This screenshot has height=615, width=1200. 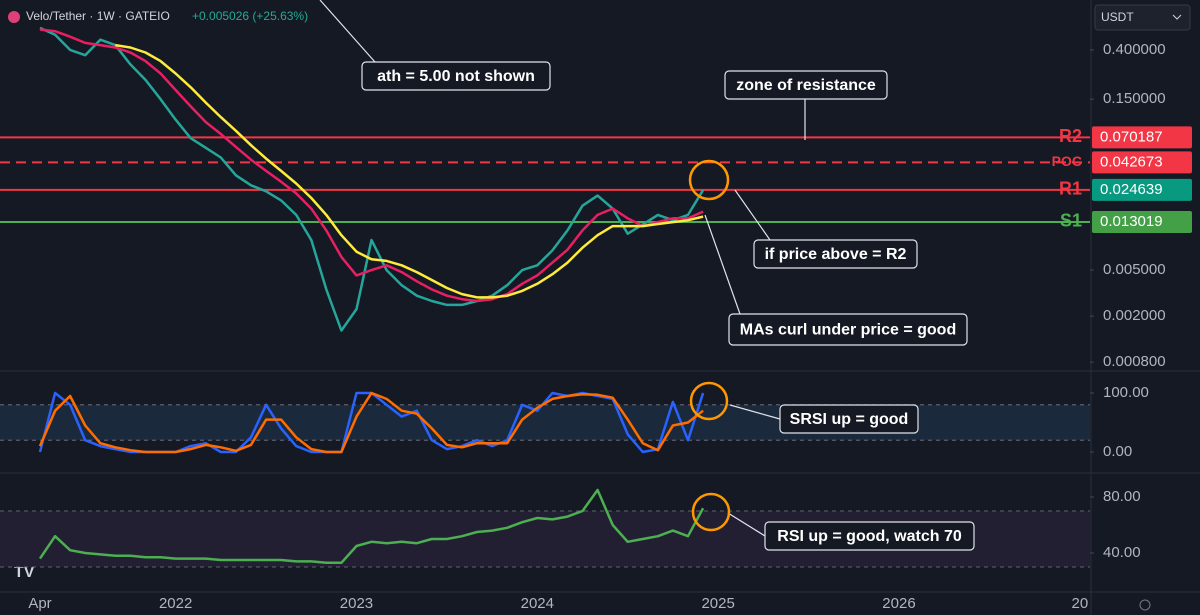 I want to click on x-tick-label: 20, so click(x=1079, y=603).